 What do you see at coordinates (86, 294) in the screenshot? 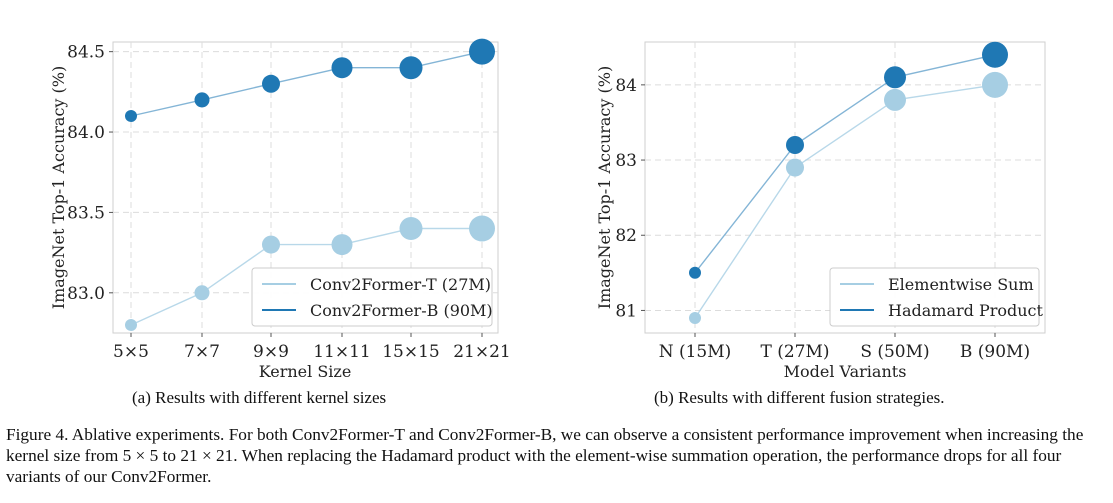
I see `y-tick-label: 83.0` at bounding box center [86, 294].